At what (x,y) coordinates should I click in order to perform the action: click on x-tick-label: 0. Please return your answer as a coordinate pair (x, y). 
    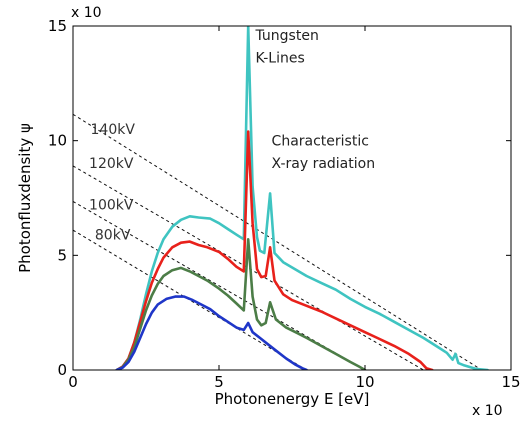
    Looking at the image, I should click on (73, 382).